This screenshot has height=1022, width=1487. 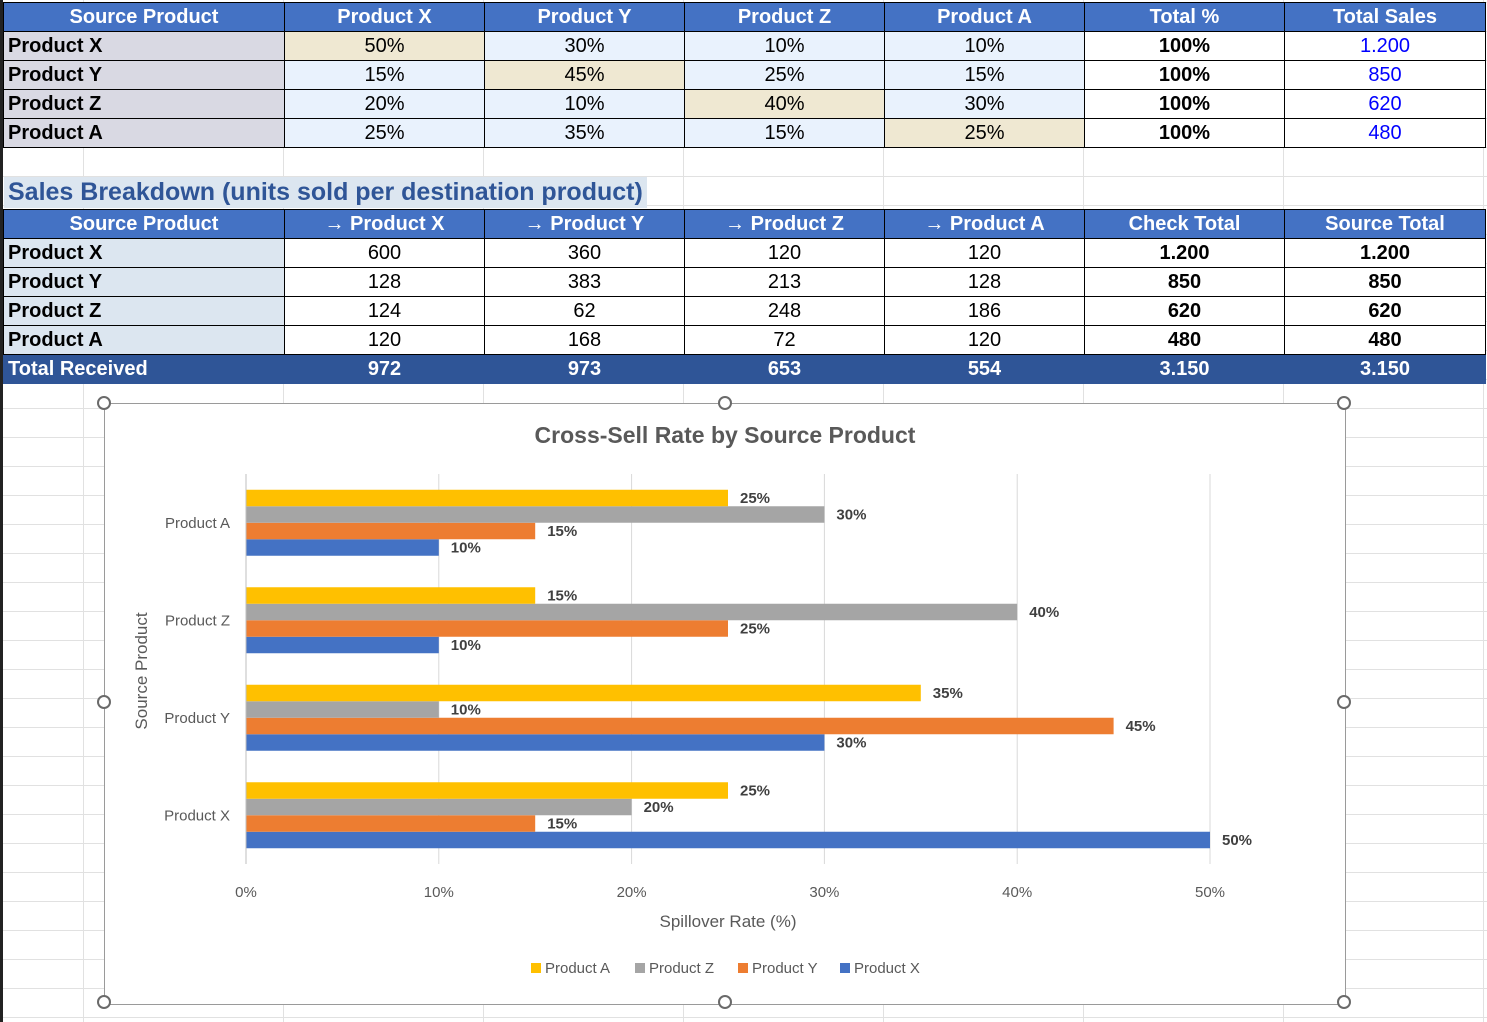 I want to click on rate-cell: 50%, so click(x=384, y=46).